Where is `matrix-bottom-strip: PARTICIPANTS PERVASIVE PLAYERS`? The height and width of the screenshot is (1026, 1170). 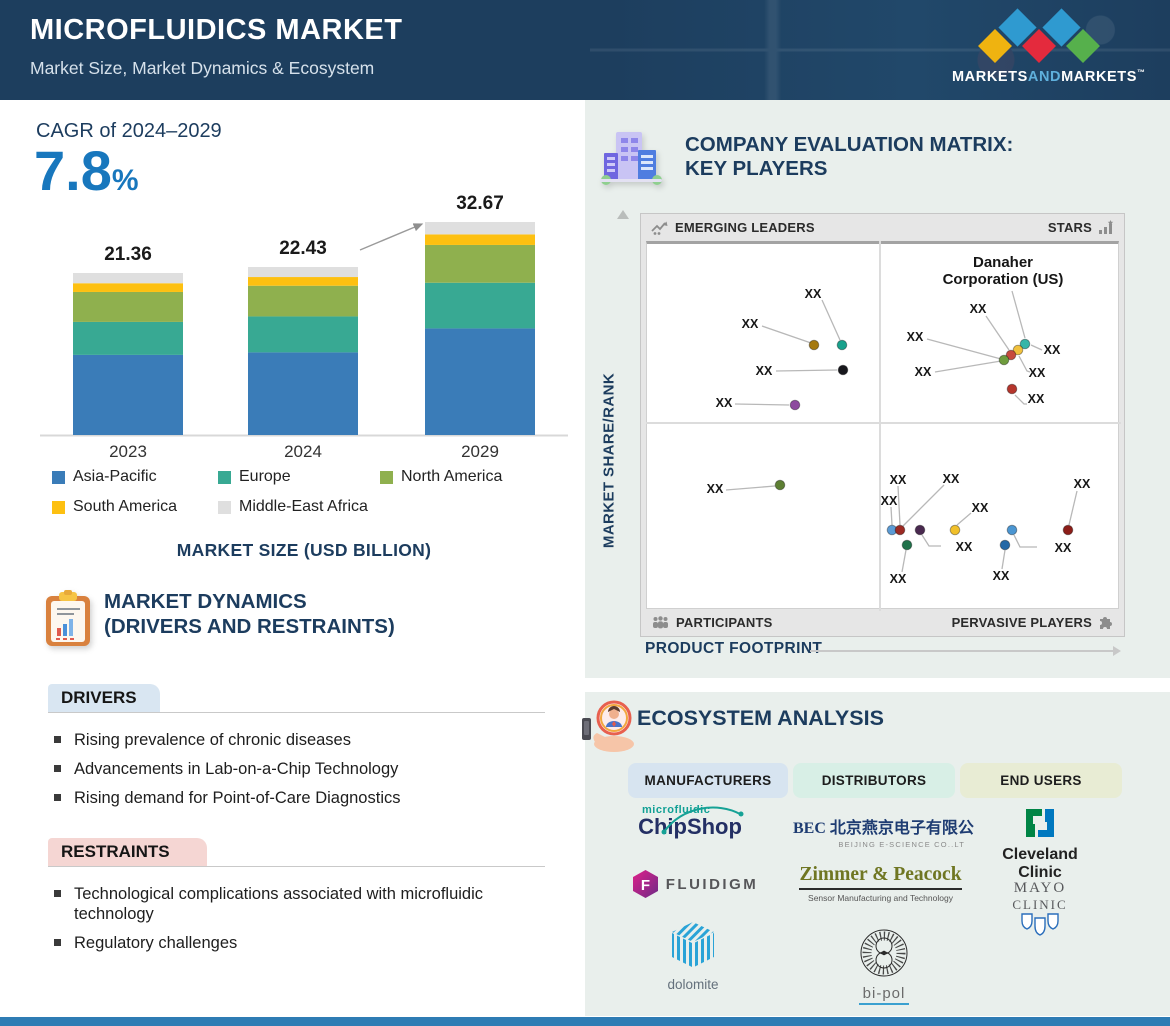
matrix-bottom-strip: PARTICIPANTS PERVASIVE PLAYERS is located at coordinates (882, 622).